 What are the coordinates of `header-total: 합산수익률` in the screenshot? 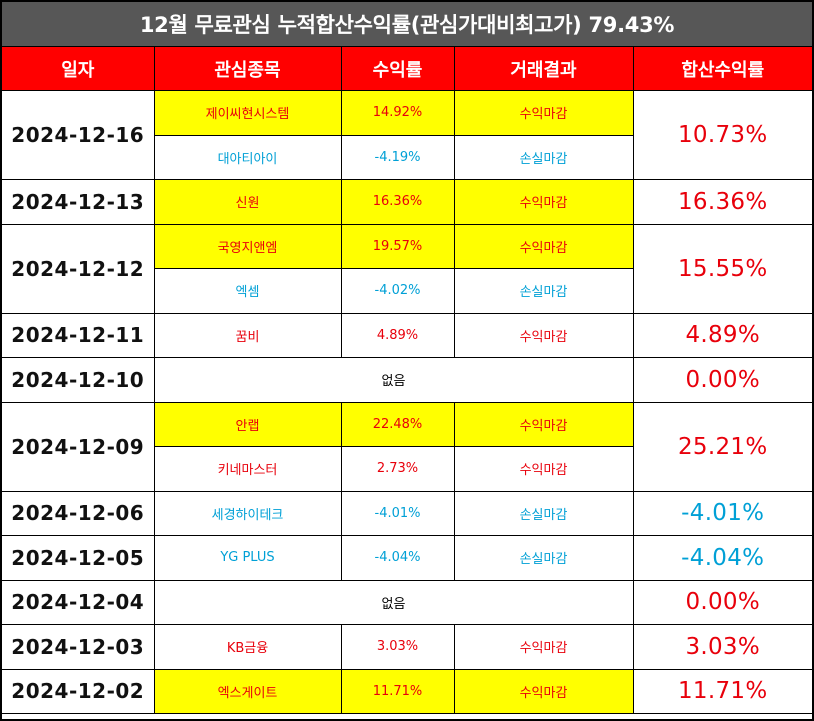 It's located at (722, 69).